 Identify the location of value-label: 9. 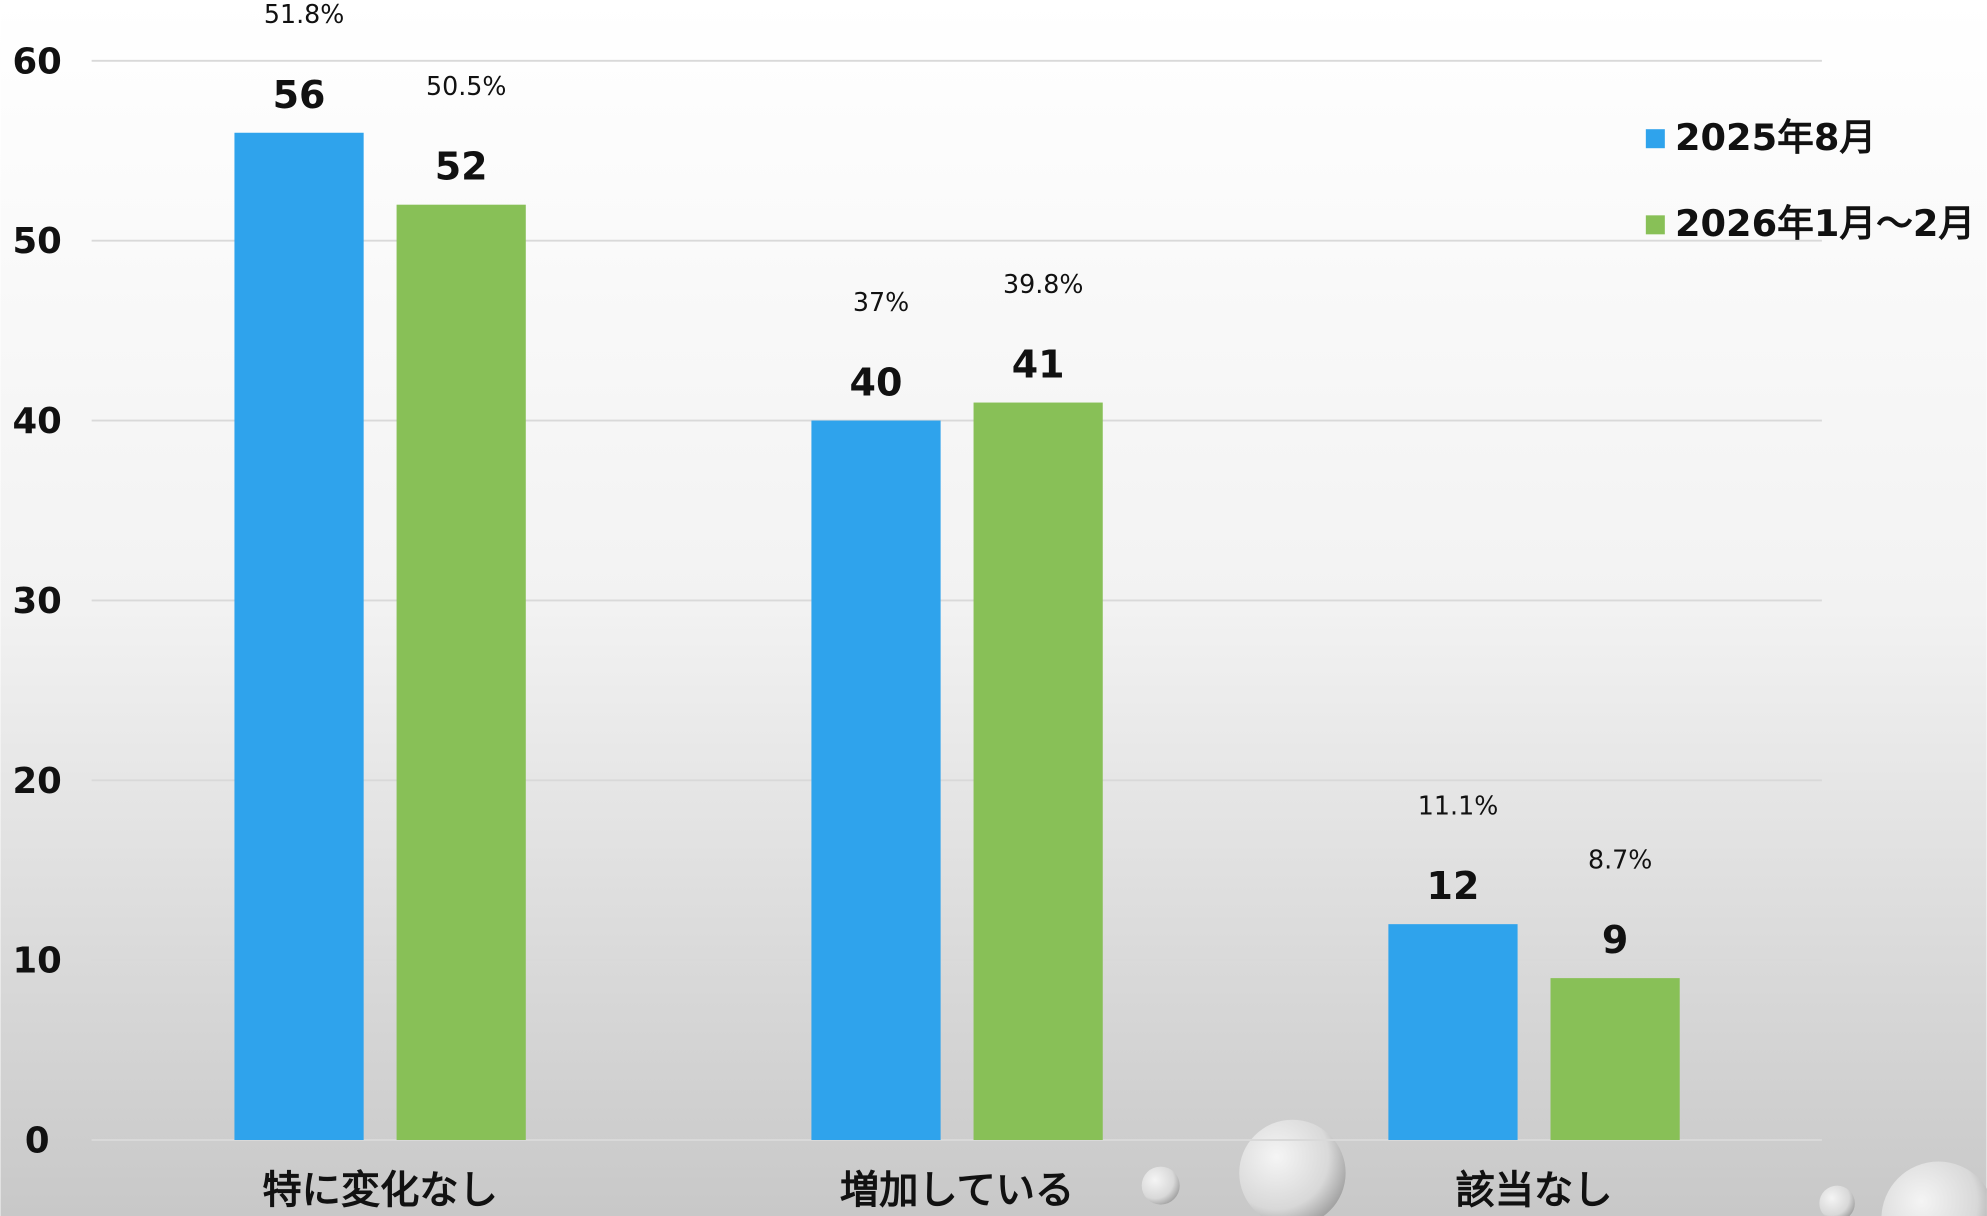
(1615, 940).